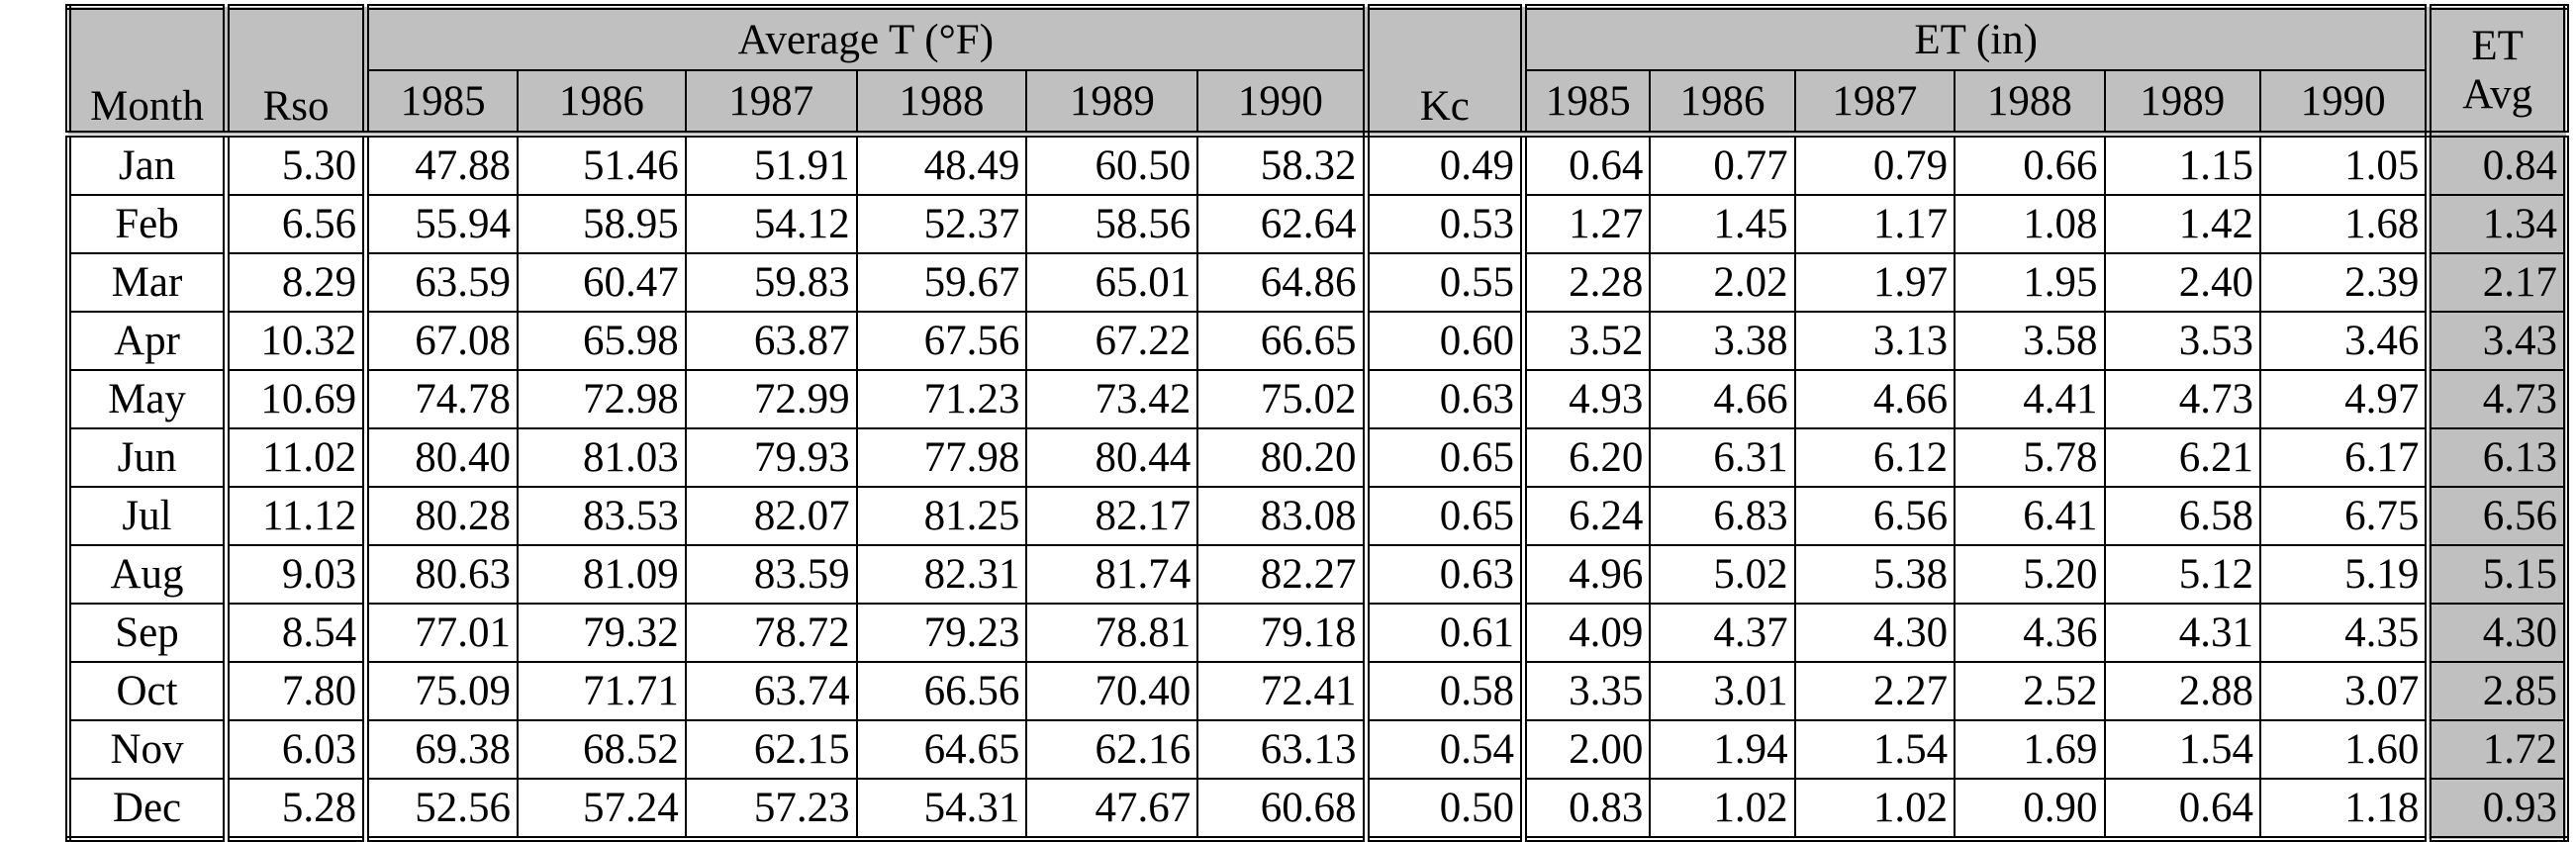 The image size is (2576, 842). Describe the element at coordinates (865, 38) in the screenshot. I see `temperature-group-header: Average T (°F)` at that location.